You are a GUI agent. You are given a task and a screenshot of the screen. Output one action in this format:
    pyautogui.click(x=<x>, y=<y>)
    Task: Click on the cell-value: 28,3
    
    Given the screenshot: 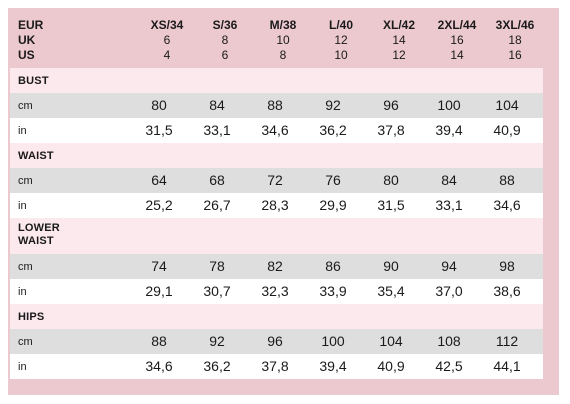 What is the action you would take?
    pyautogui.click(x=275, y=205)
    